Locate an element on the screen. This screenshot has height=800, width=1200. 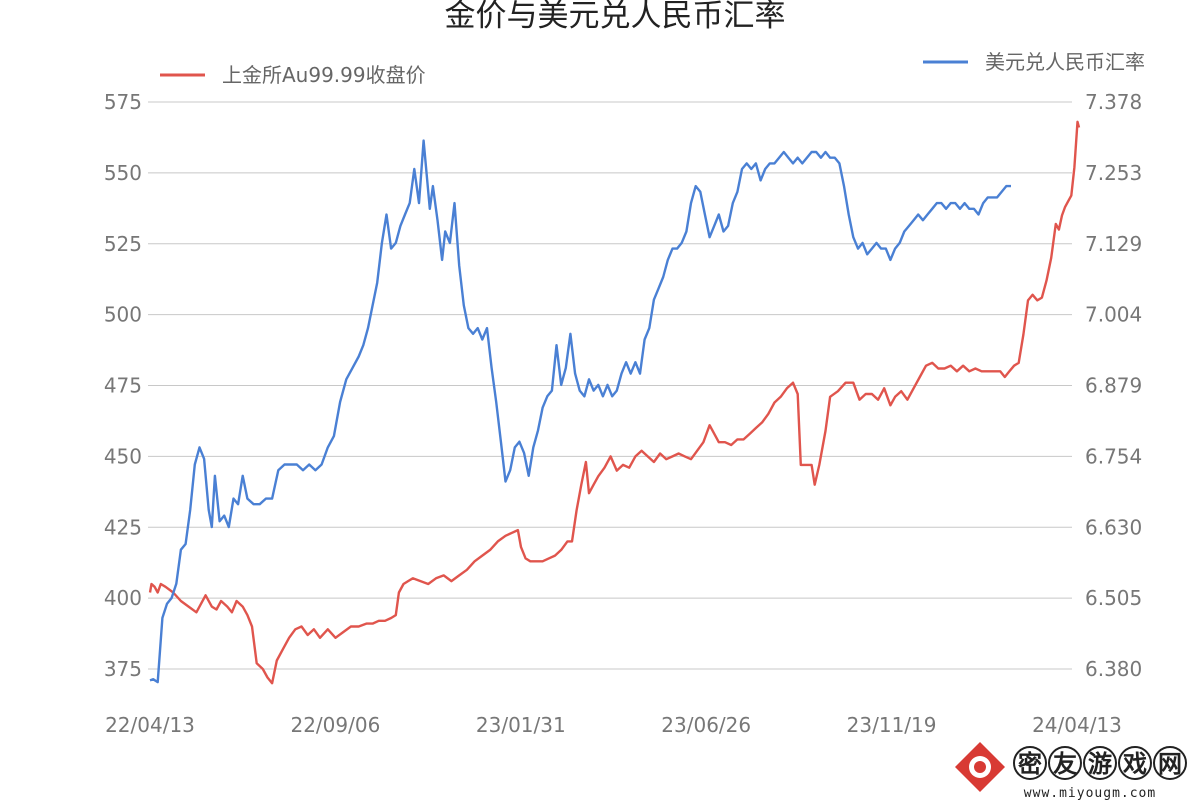
y-left-tick-label: 425 is located at coordinates (123, 527).